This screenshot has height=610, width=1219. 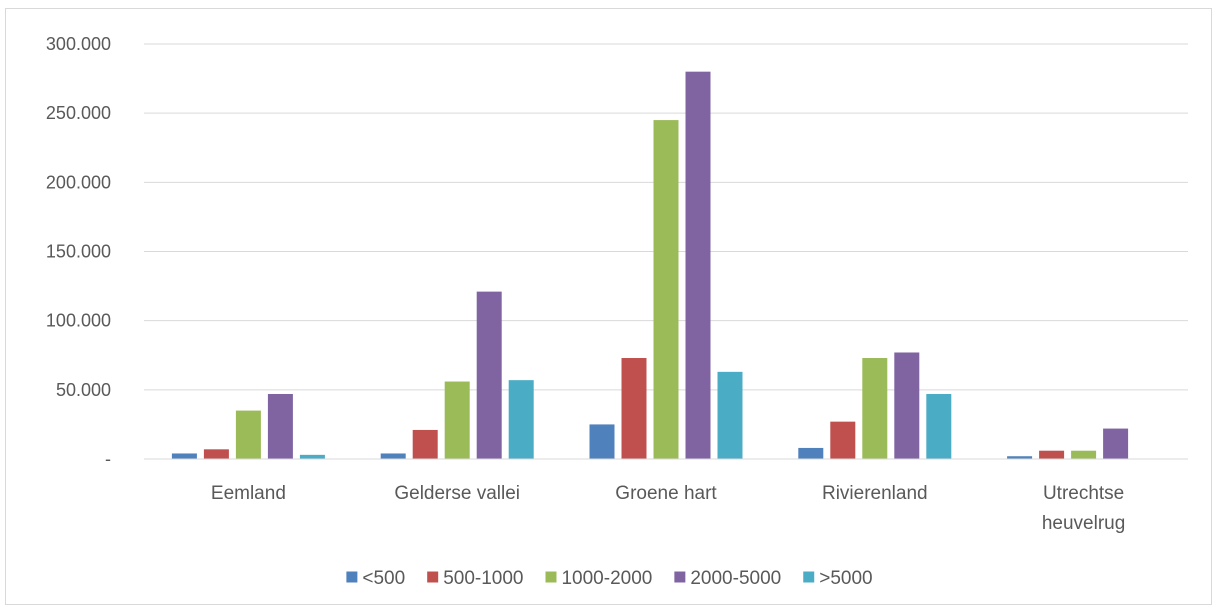 What do you see at coordinates (108, 459) in the screenshot?
I see `y-tick-label: -` at bounding box center [108, 459].